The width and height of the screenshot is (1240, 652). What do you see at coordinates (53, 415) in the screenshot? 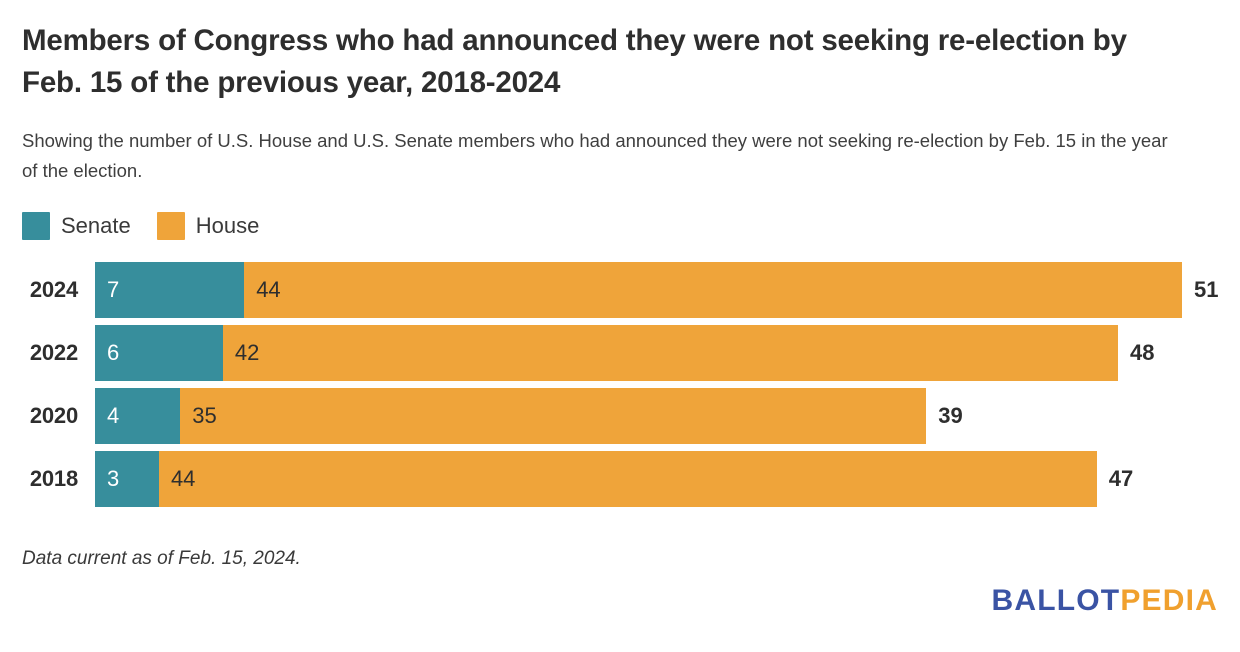
I see `bar-year-label: 2020` at bounding box center [53, 415].